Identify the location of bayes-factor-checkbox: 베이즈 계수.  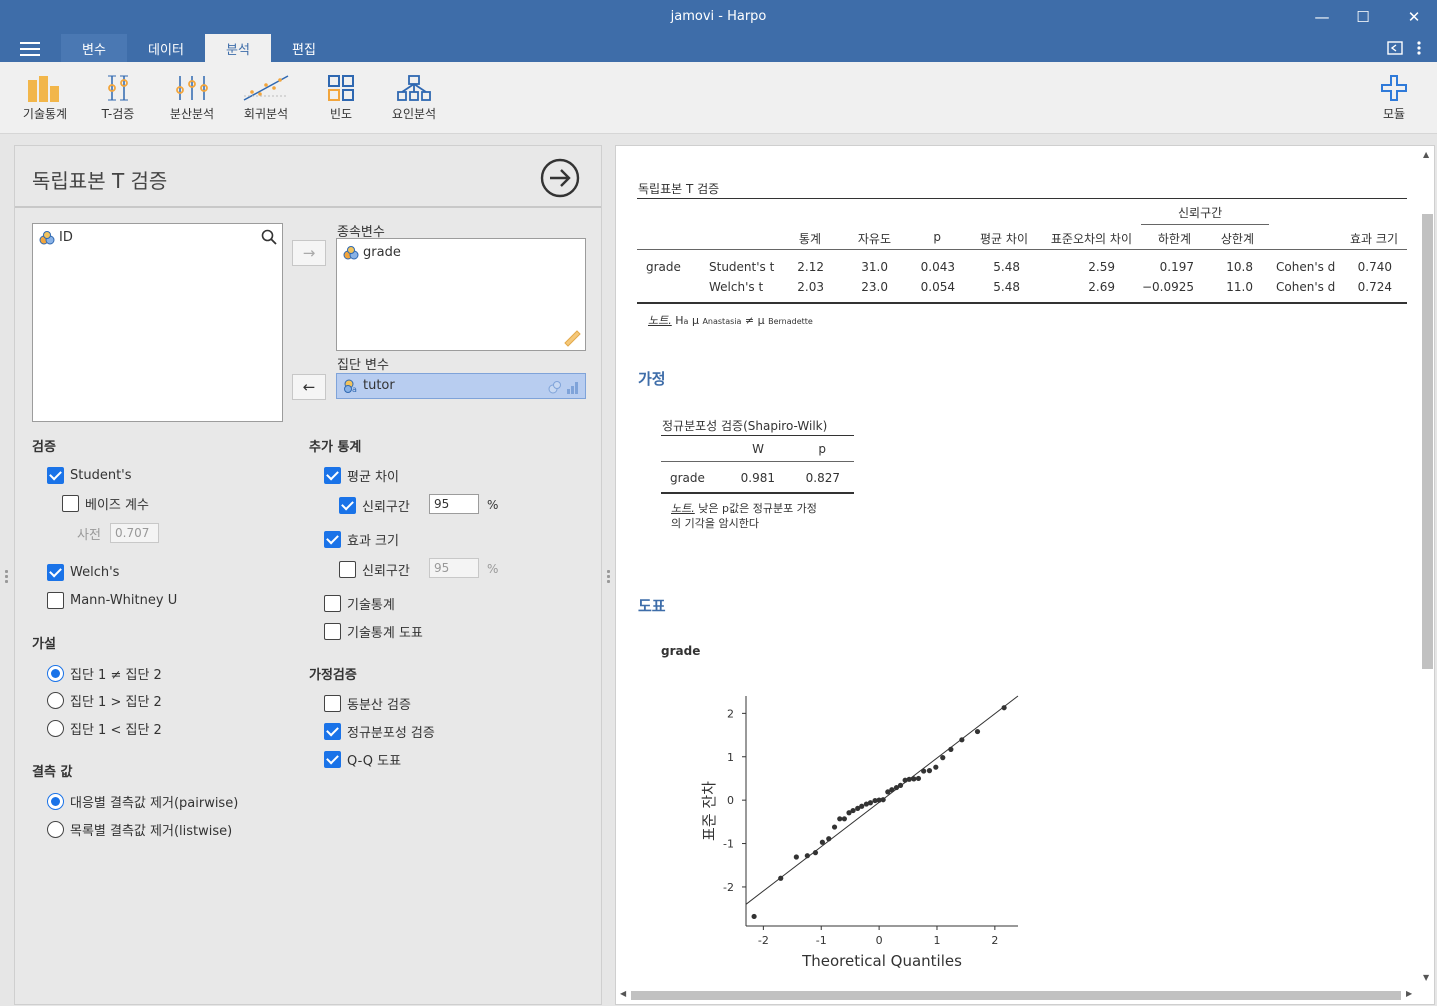
(105, 503).